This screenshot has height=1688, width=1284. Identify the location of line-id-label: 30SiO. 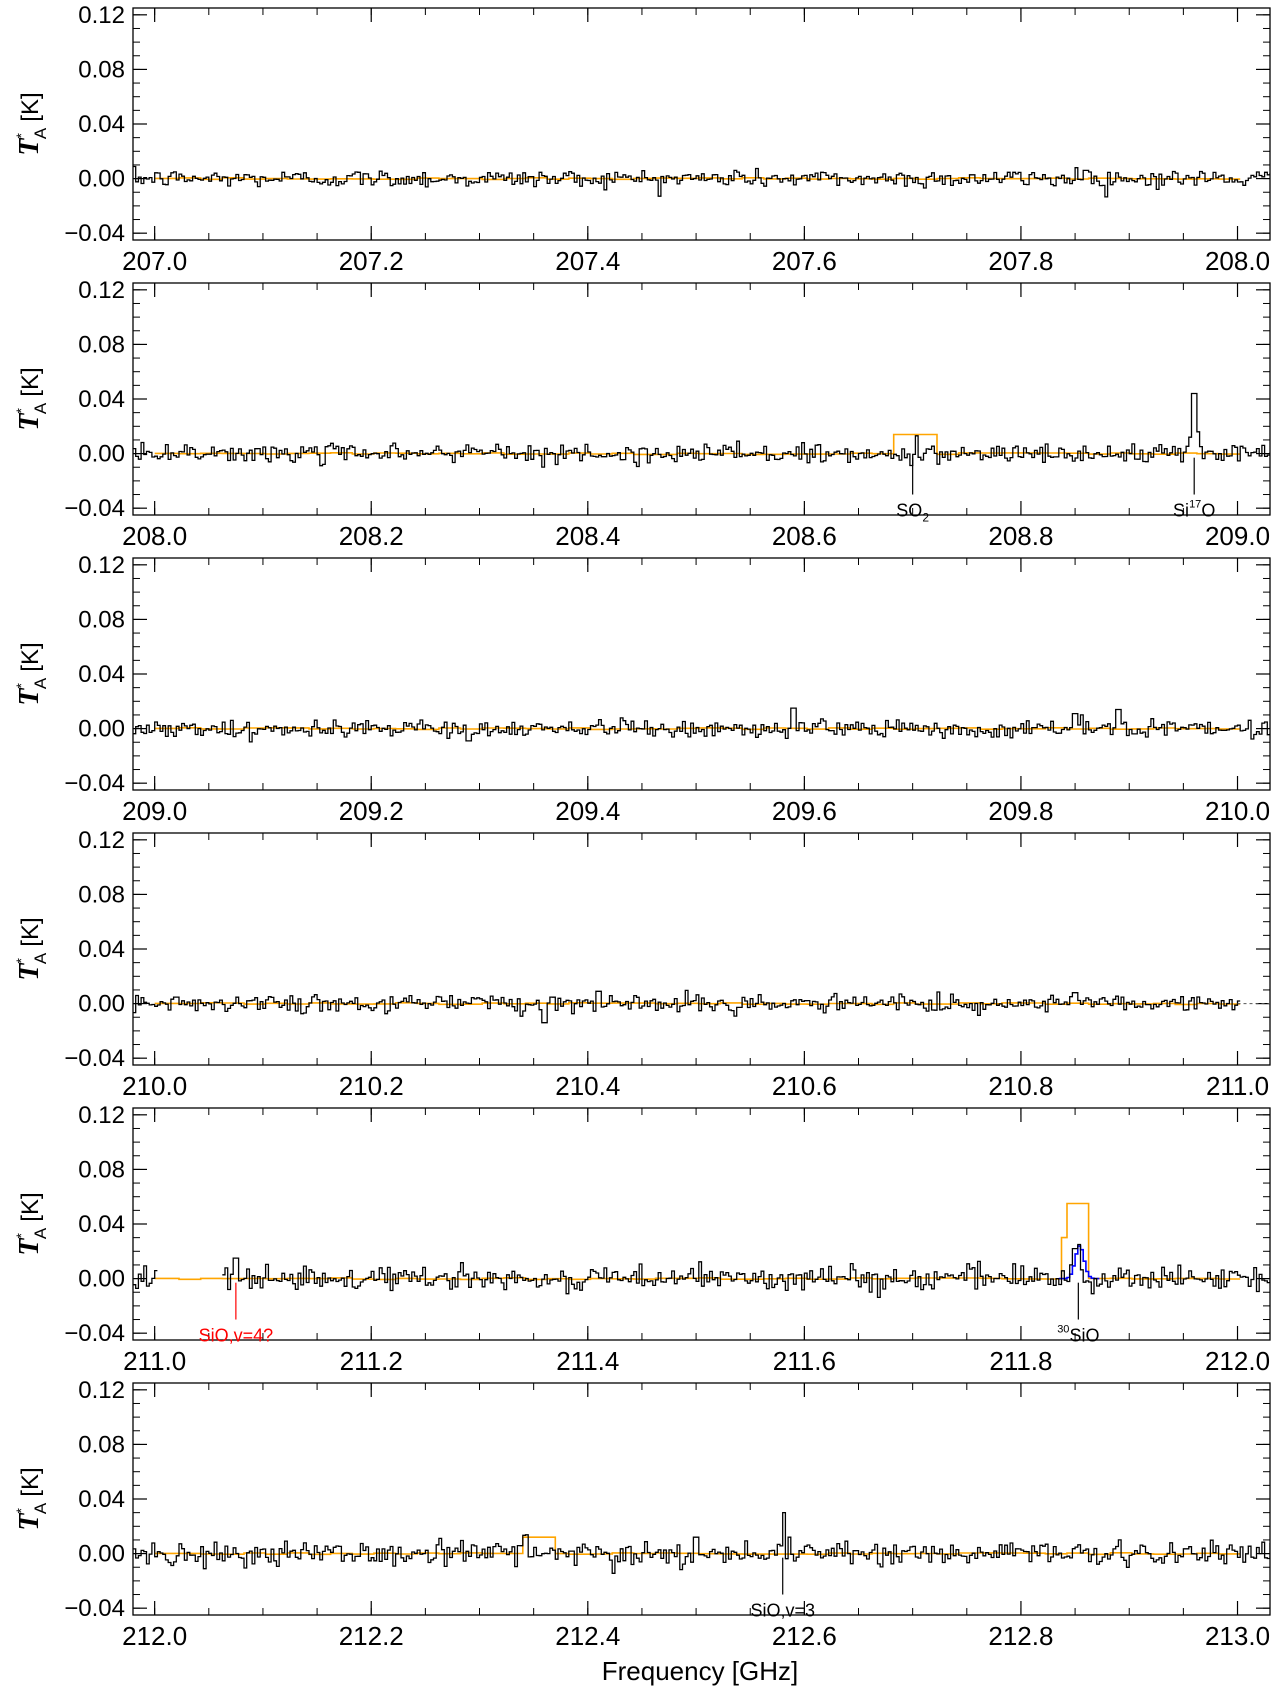
(1078, 1335).